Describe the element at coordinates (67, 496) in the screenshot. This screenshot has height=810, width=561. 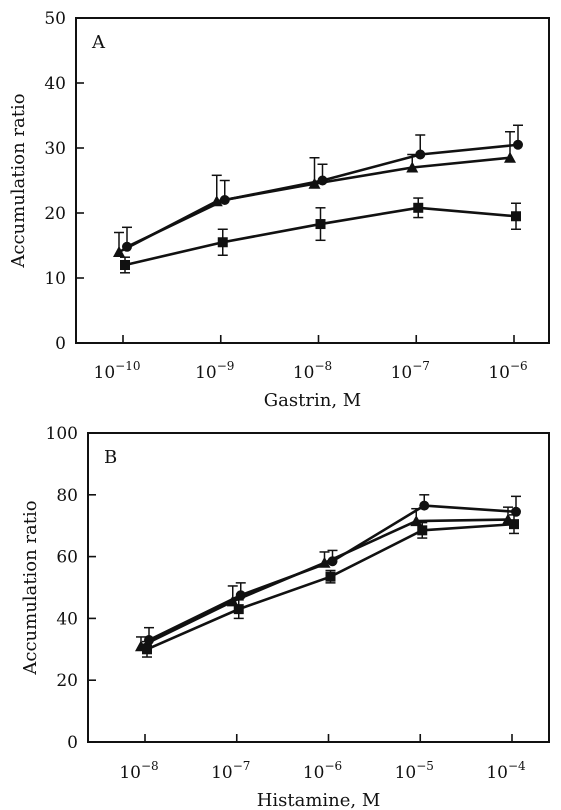
I see `y-tick-label: 80` at that location.